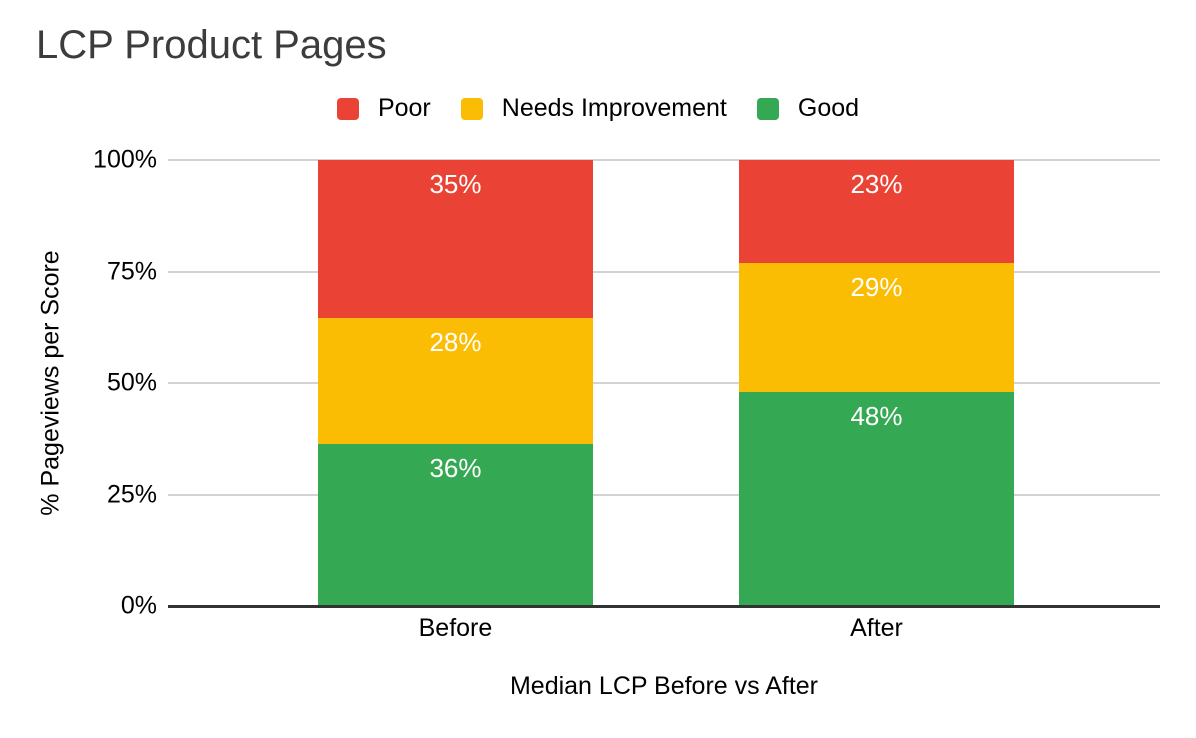 The width and height of the screenshot is (1196, 738). I want to click on legend-item-poor: Poor, so click(383, 108).